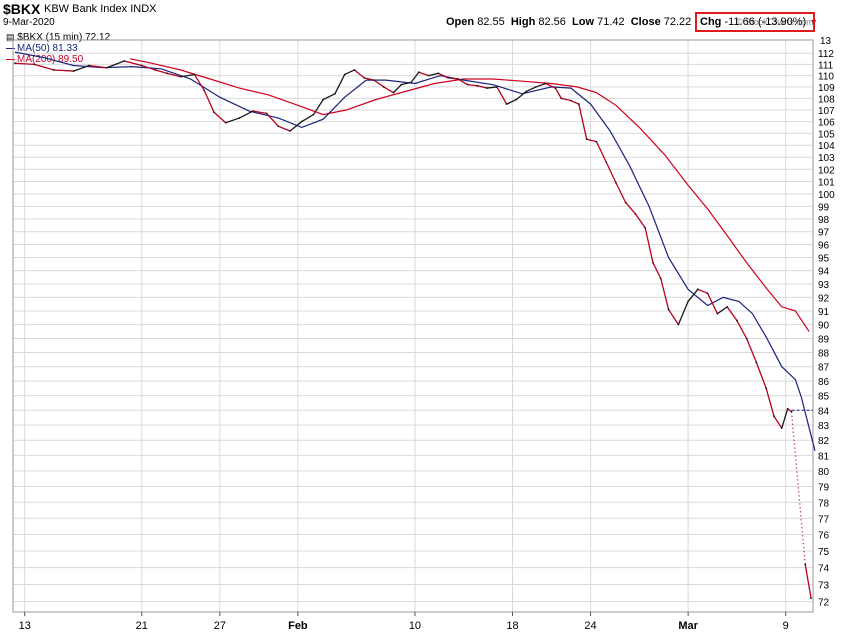 Image resolution: width=850 pixels, height=633 pixels. Describe the element at coordinates (826, 88) in the screenshot. I see `y-tick-label-109: 109` at that location.